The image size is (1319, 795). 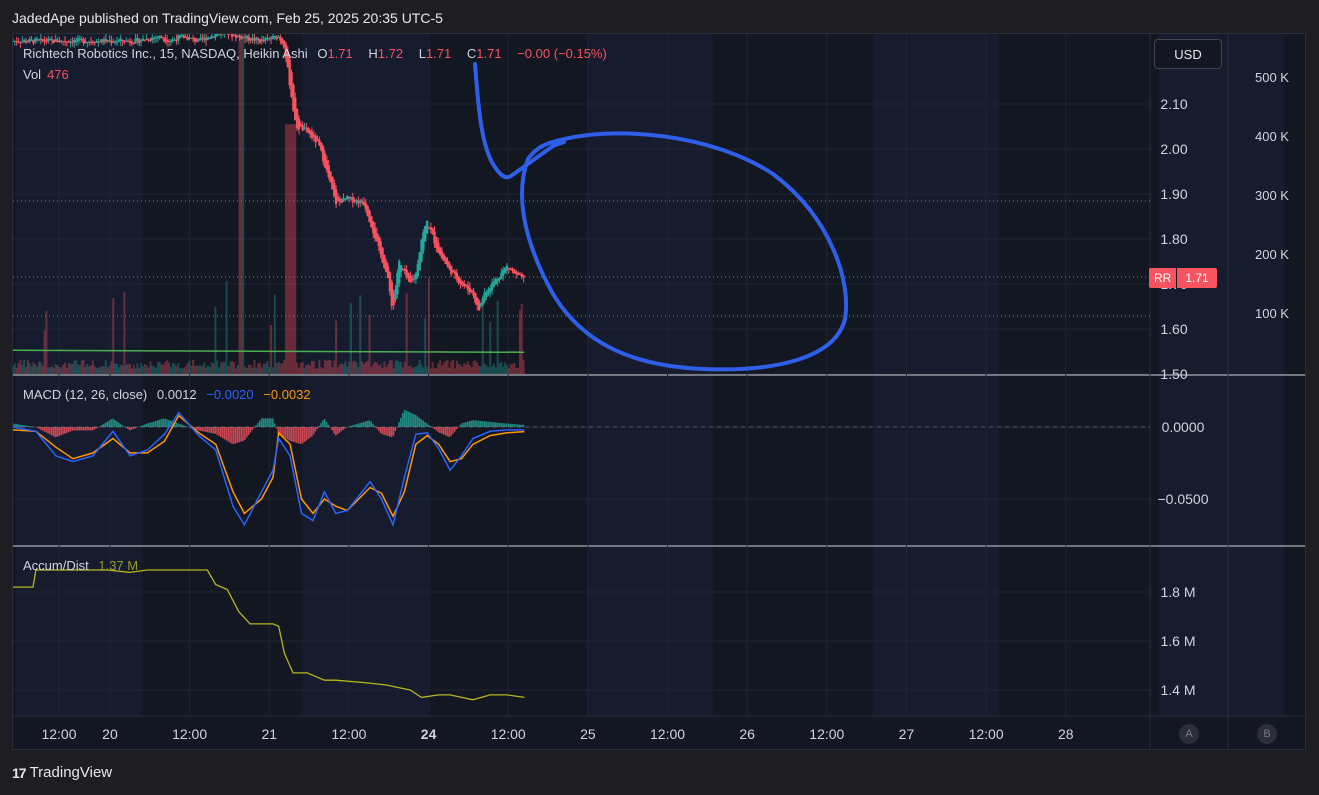 I want to click on auto-scale-button: A, so click(x=1189, y=734).